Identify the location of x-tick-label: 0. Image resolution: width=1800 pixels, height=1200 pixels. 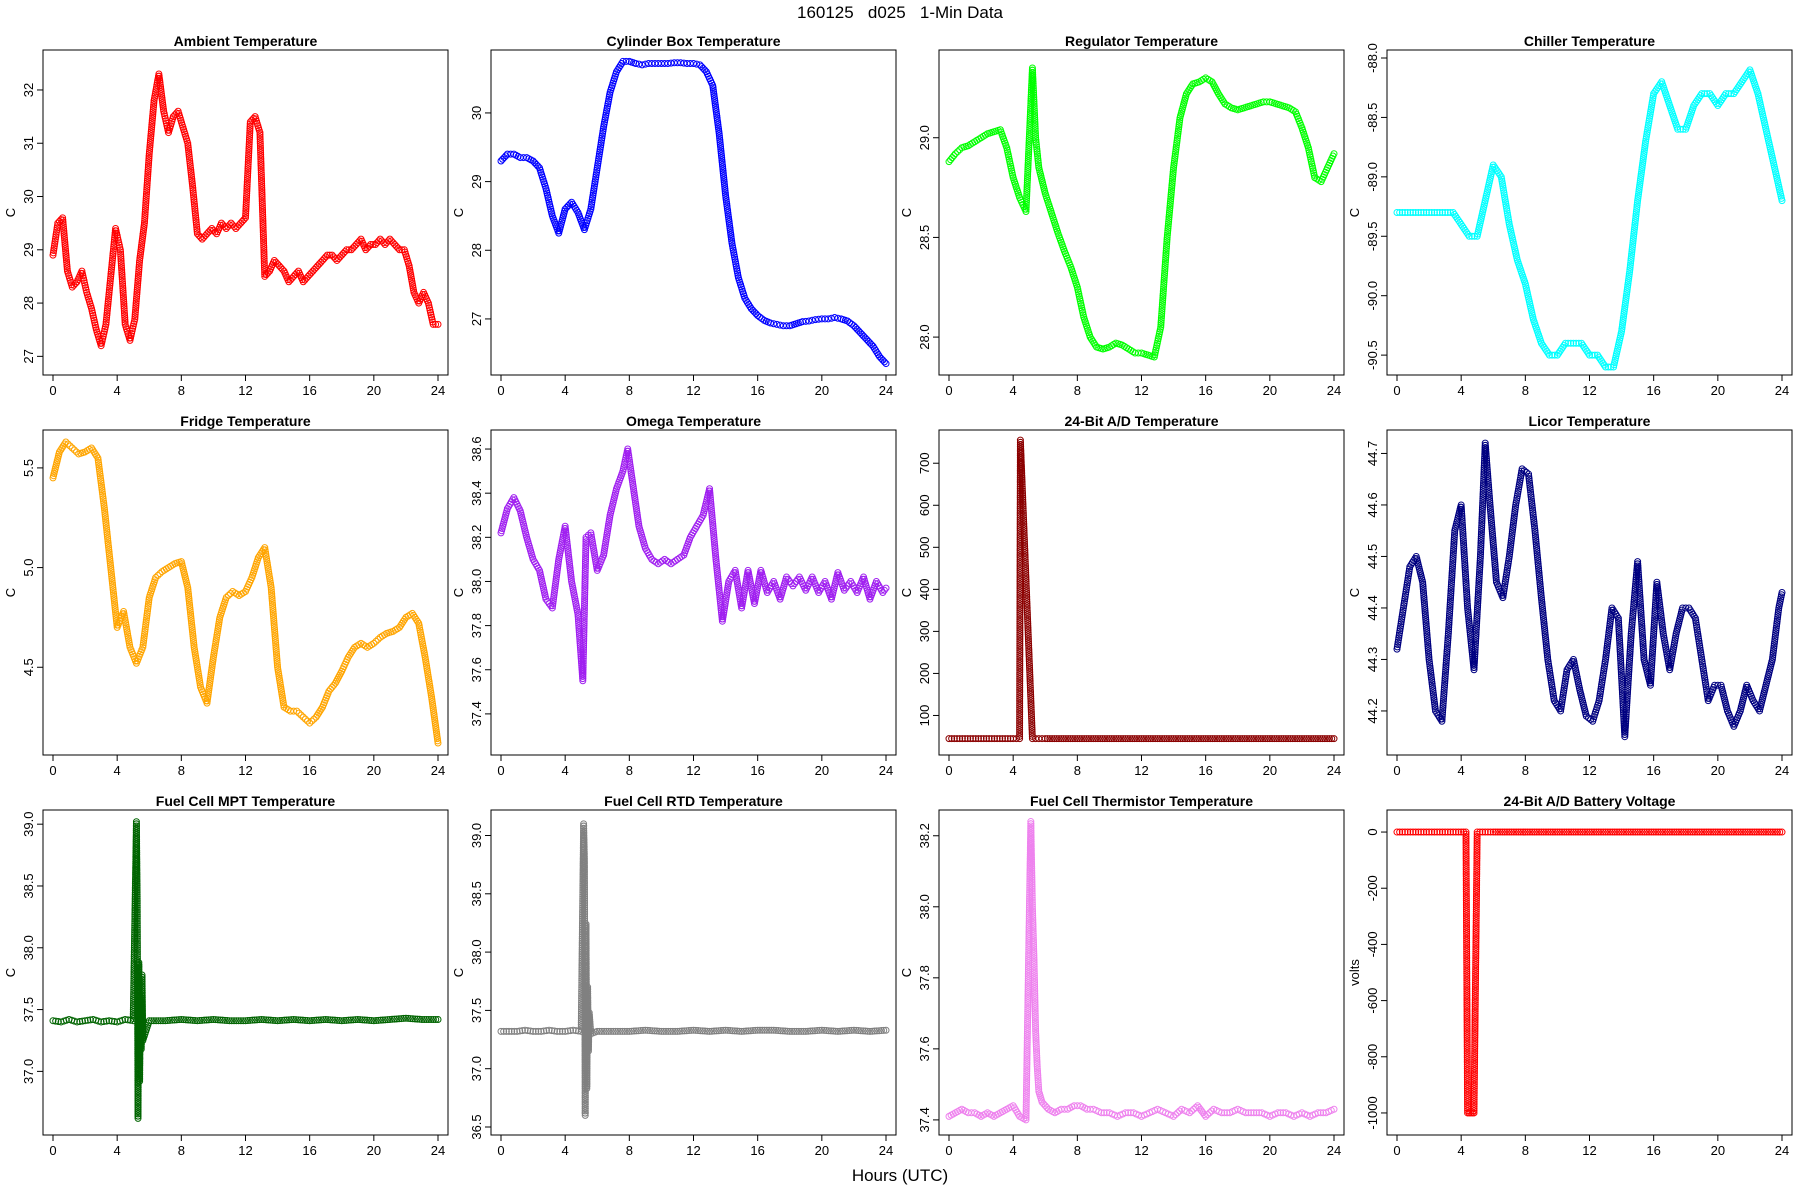
(500, 390).